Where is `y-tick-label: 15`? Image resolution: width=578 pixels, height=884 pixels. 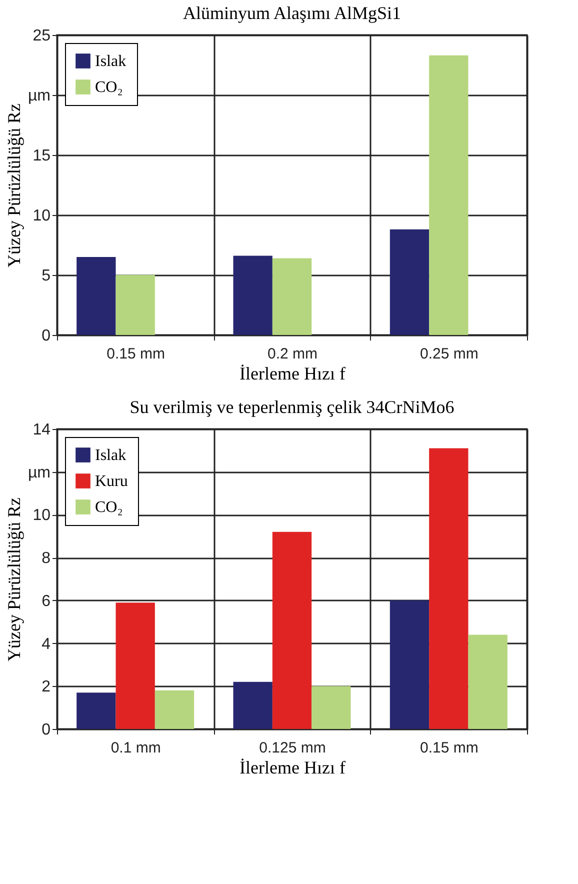 y-tick-label: 15 is located at coordinates (41, 156).